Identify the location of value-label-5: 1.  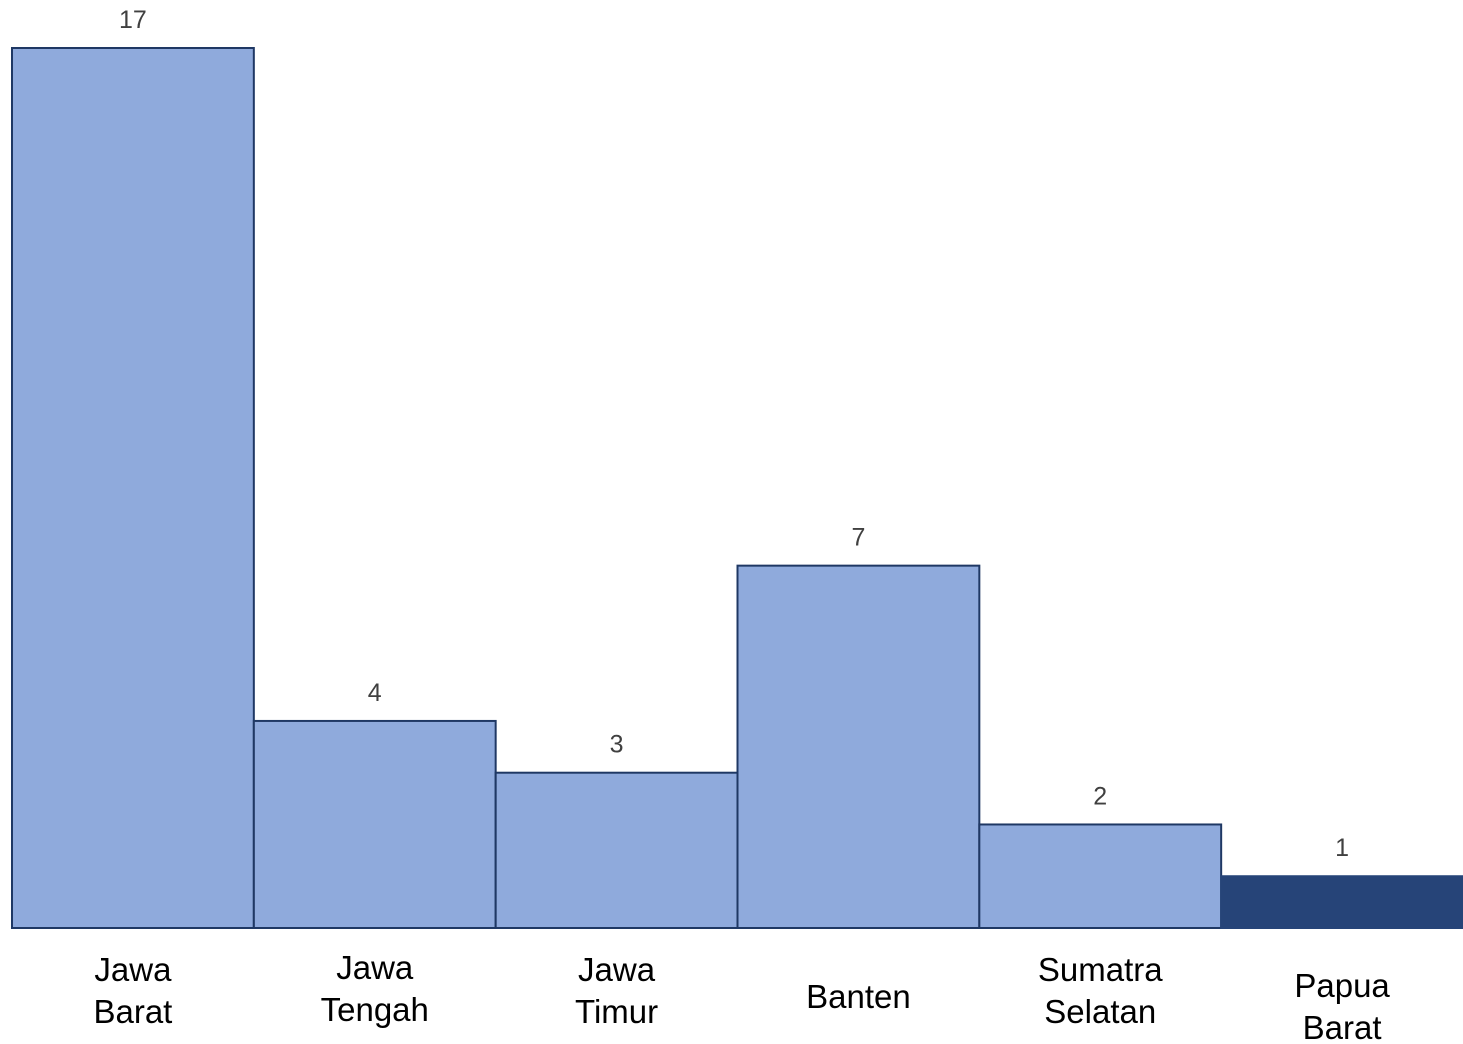
(1342, 848).